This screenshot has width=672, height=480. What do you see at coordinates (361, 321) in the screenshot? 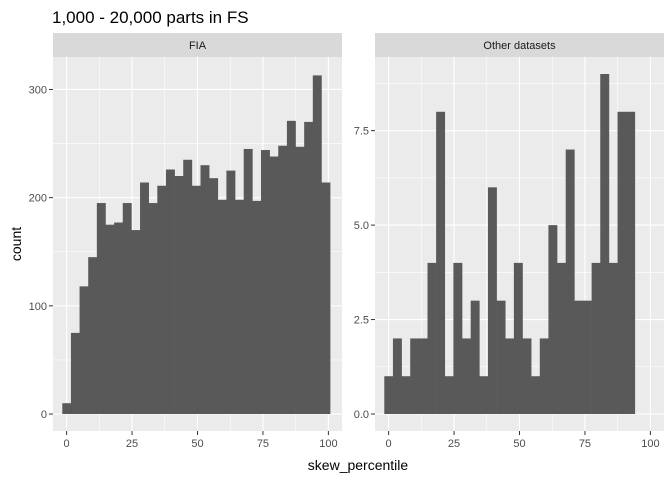
I see `y-tick-label: 2.5` at bounding box center [361, 321].